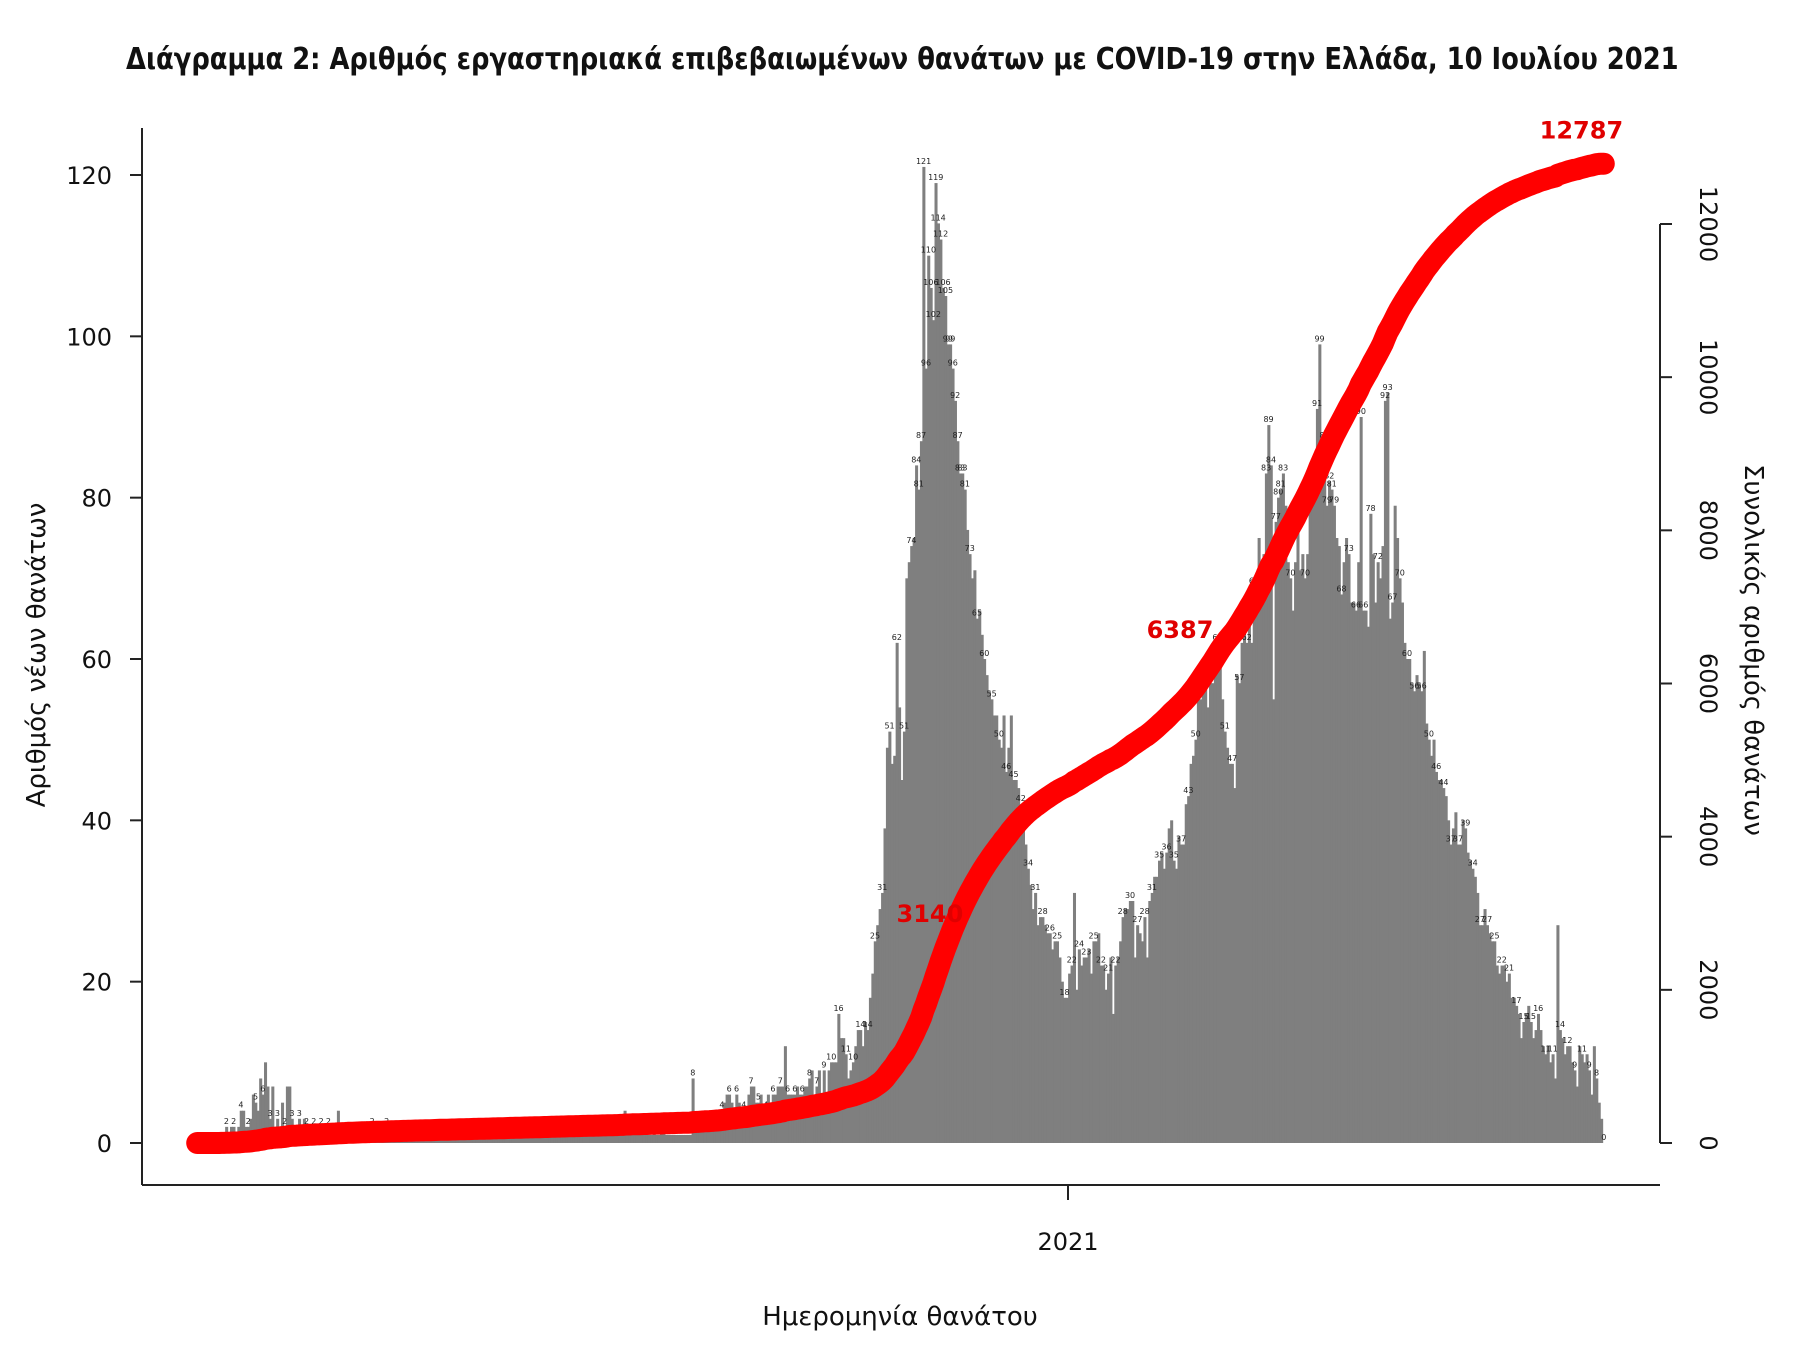  Describe the element at coordinates (729, 1089) in the screenshot. I see `bar-value-label: 6` at that location.